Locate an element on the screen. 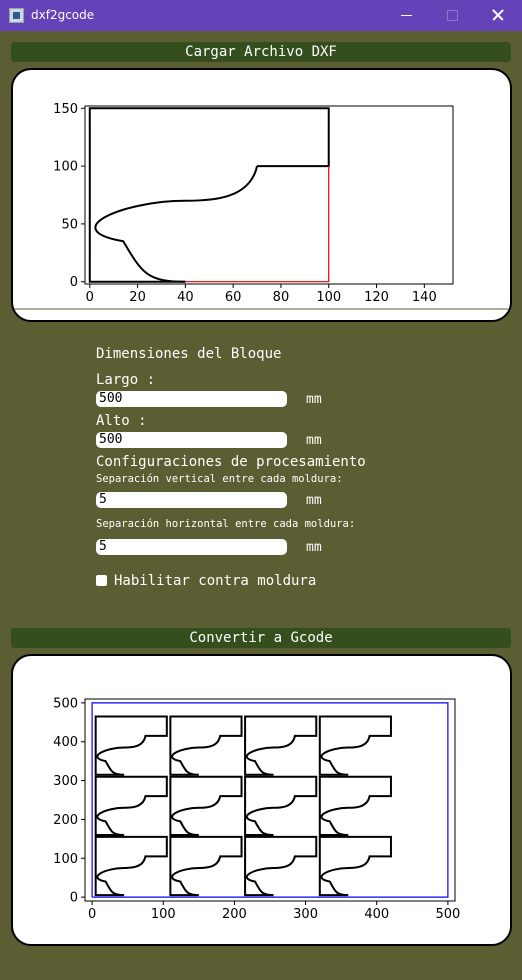 The width and height of the screenshot is (522, 980). layout-y-tick-label: 0 is located at coordinates (74, 898).